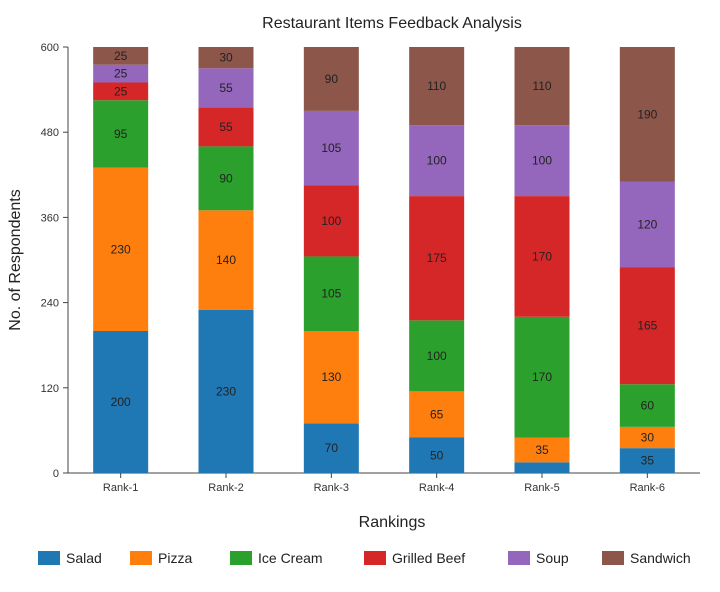 This screenshot has height=592, width=720. I want to click on legend-label: Pizza, so click(175, 558).